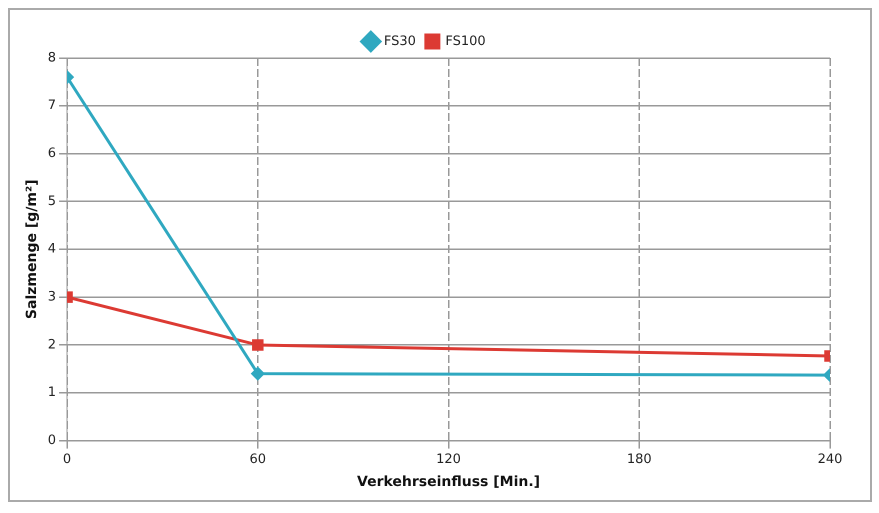 The image size is (879, 513). What do you see at coordinates (52, 201) in the screenshot?
I see `y-tick-label: 5` at bounding box center [52, 201].